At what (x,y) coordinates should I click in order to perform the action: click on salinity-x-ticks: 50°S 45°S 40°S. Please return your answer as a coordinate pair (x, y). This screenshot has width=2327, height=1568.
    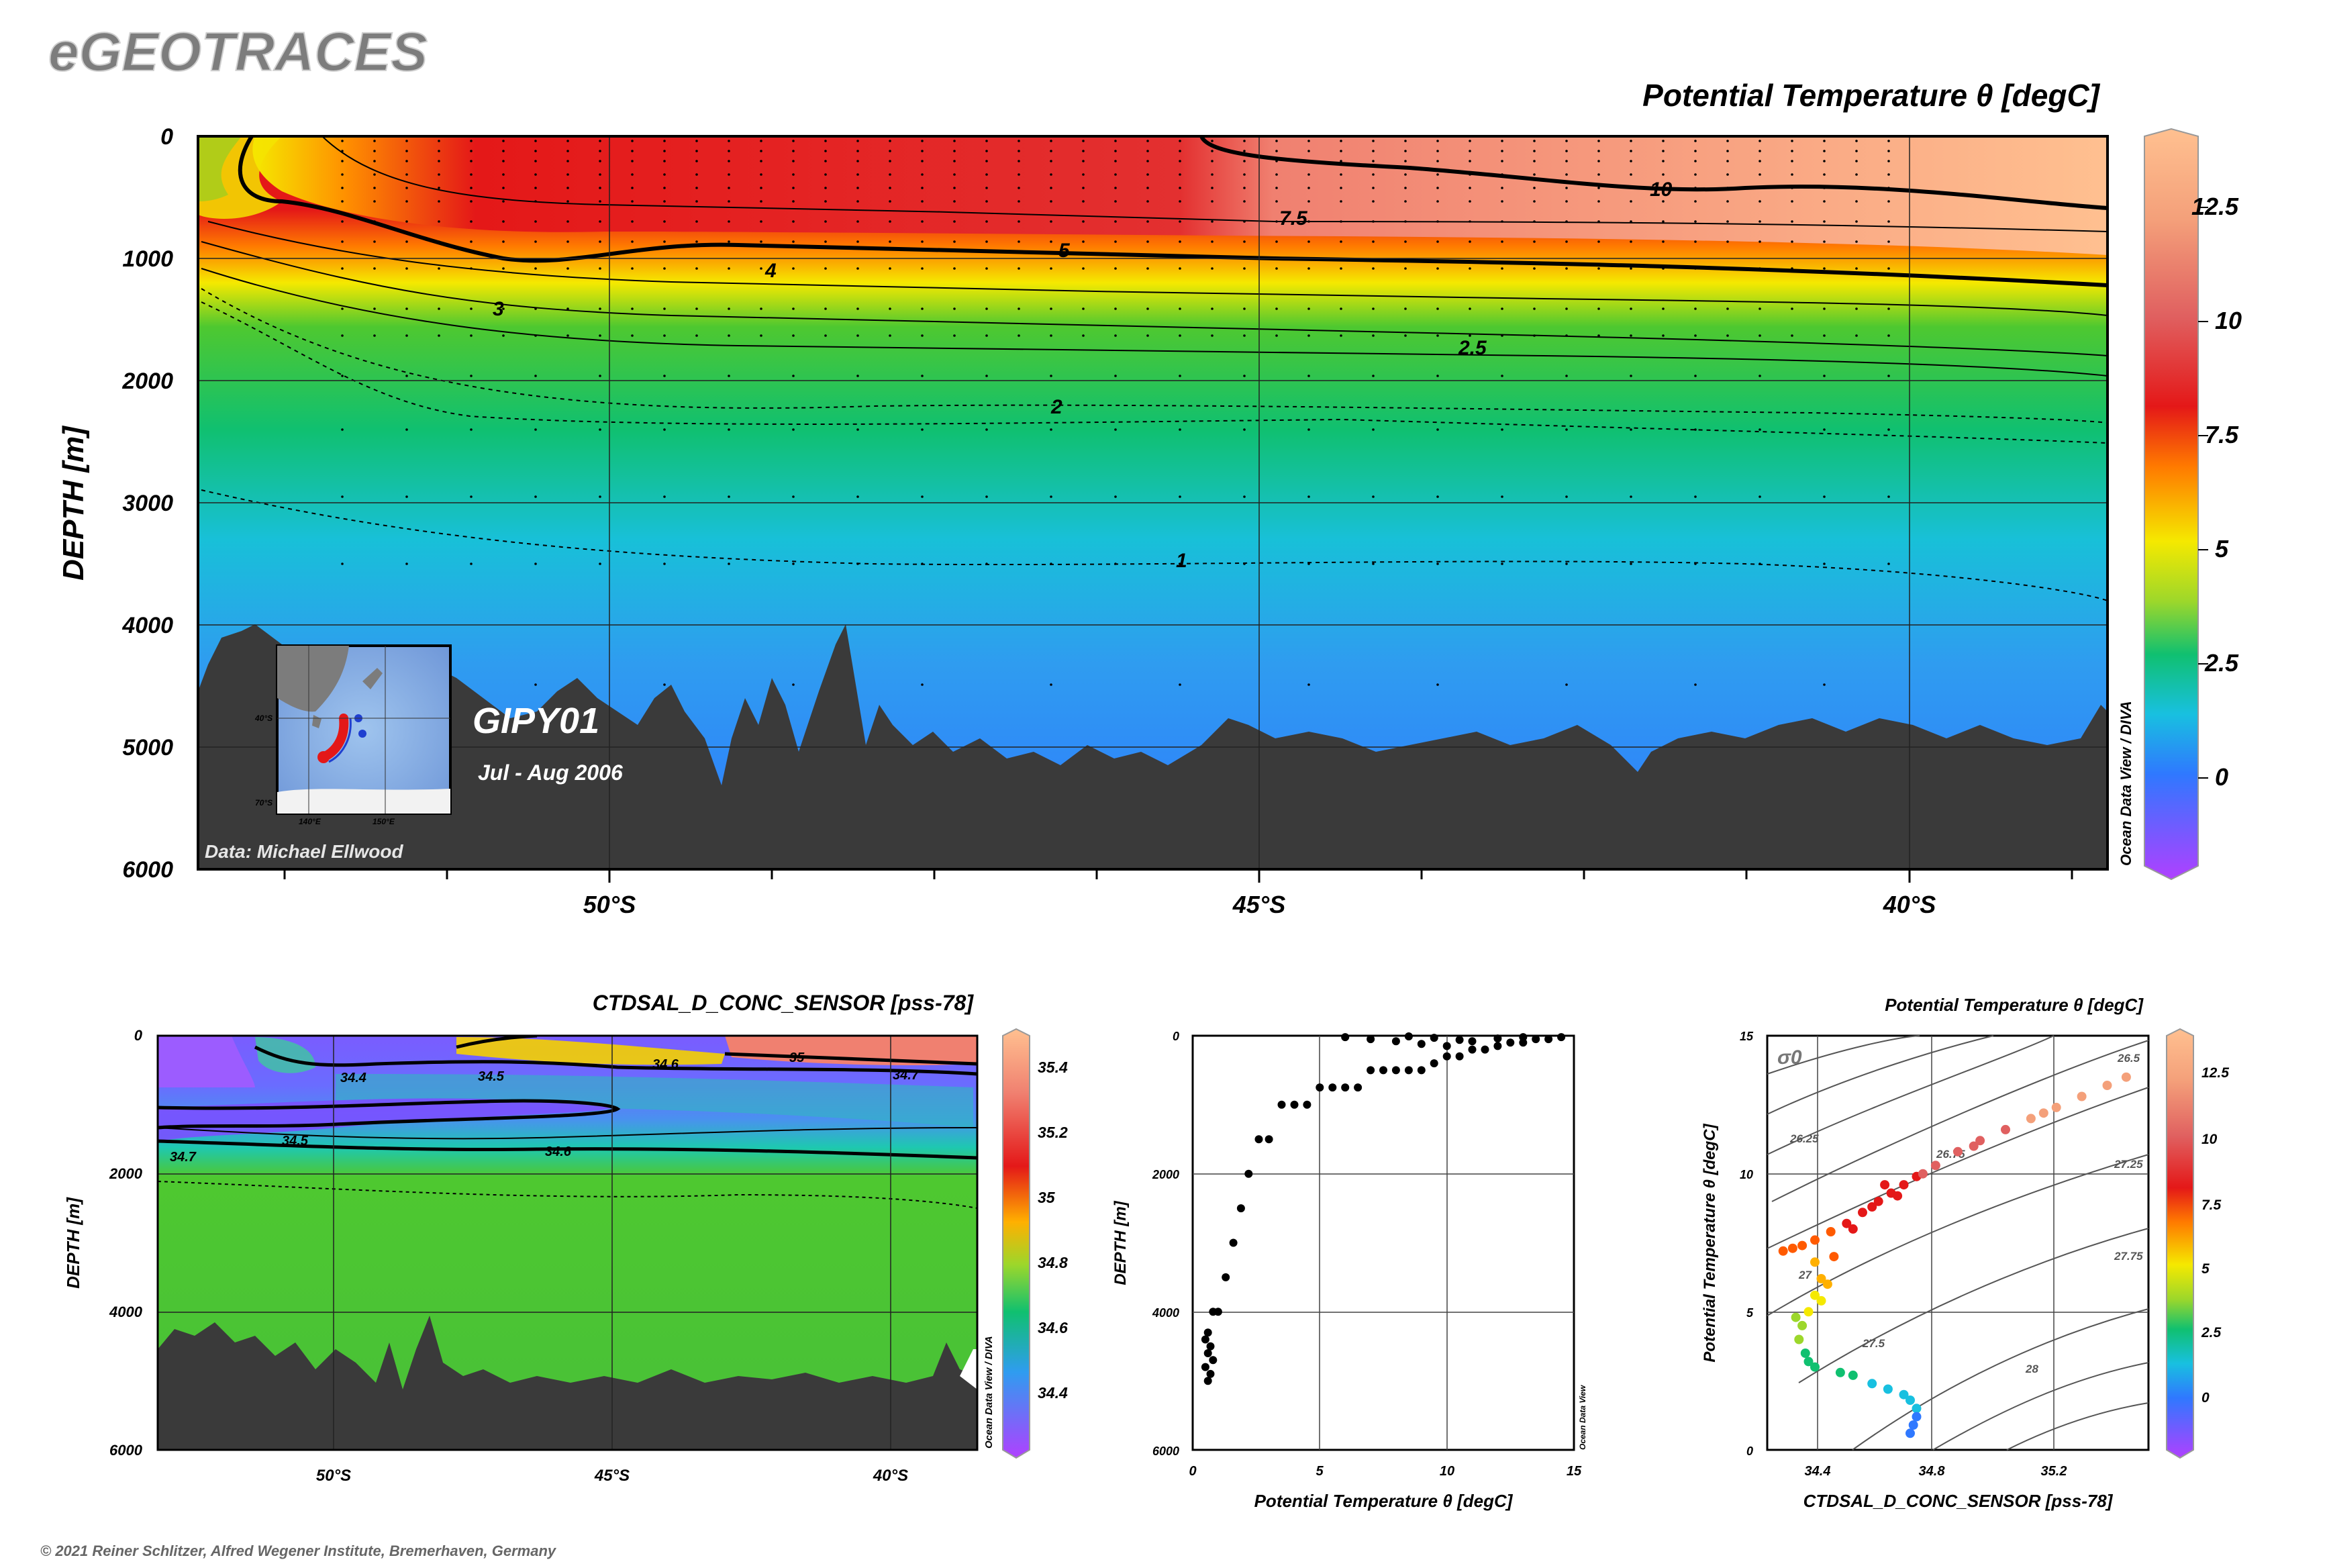
    Looking at the image, I should click on (612, 1476).